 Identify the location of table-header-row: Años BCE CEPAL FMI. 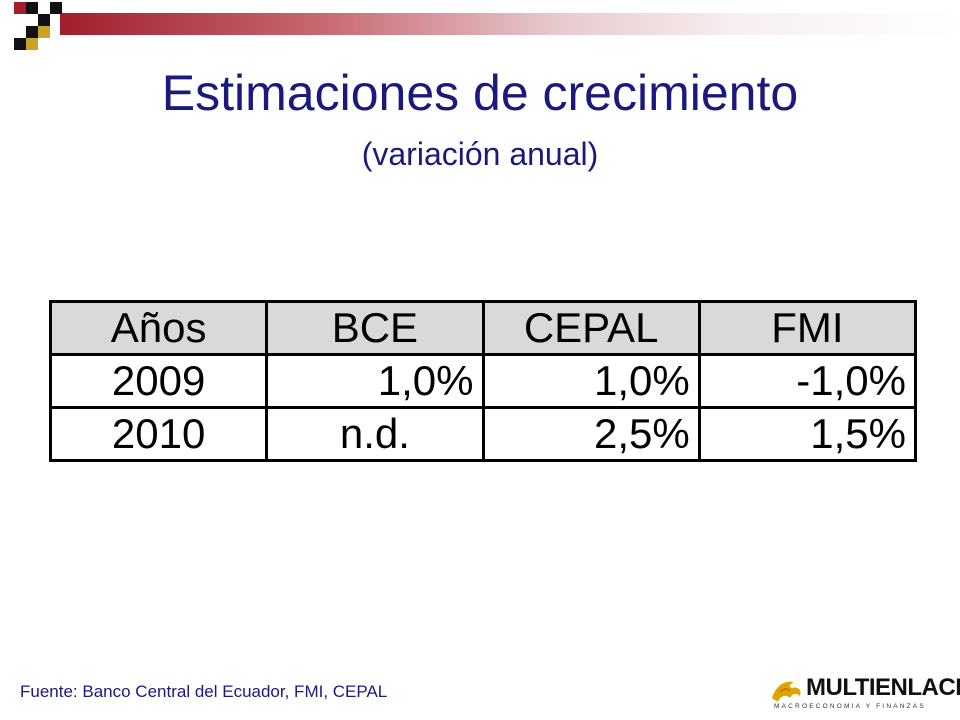
(483, 328).